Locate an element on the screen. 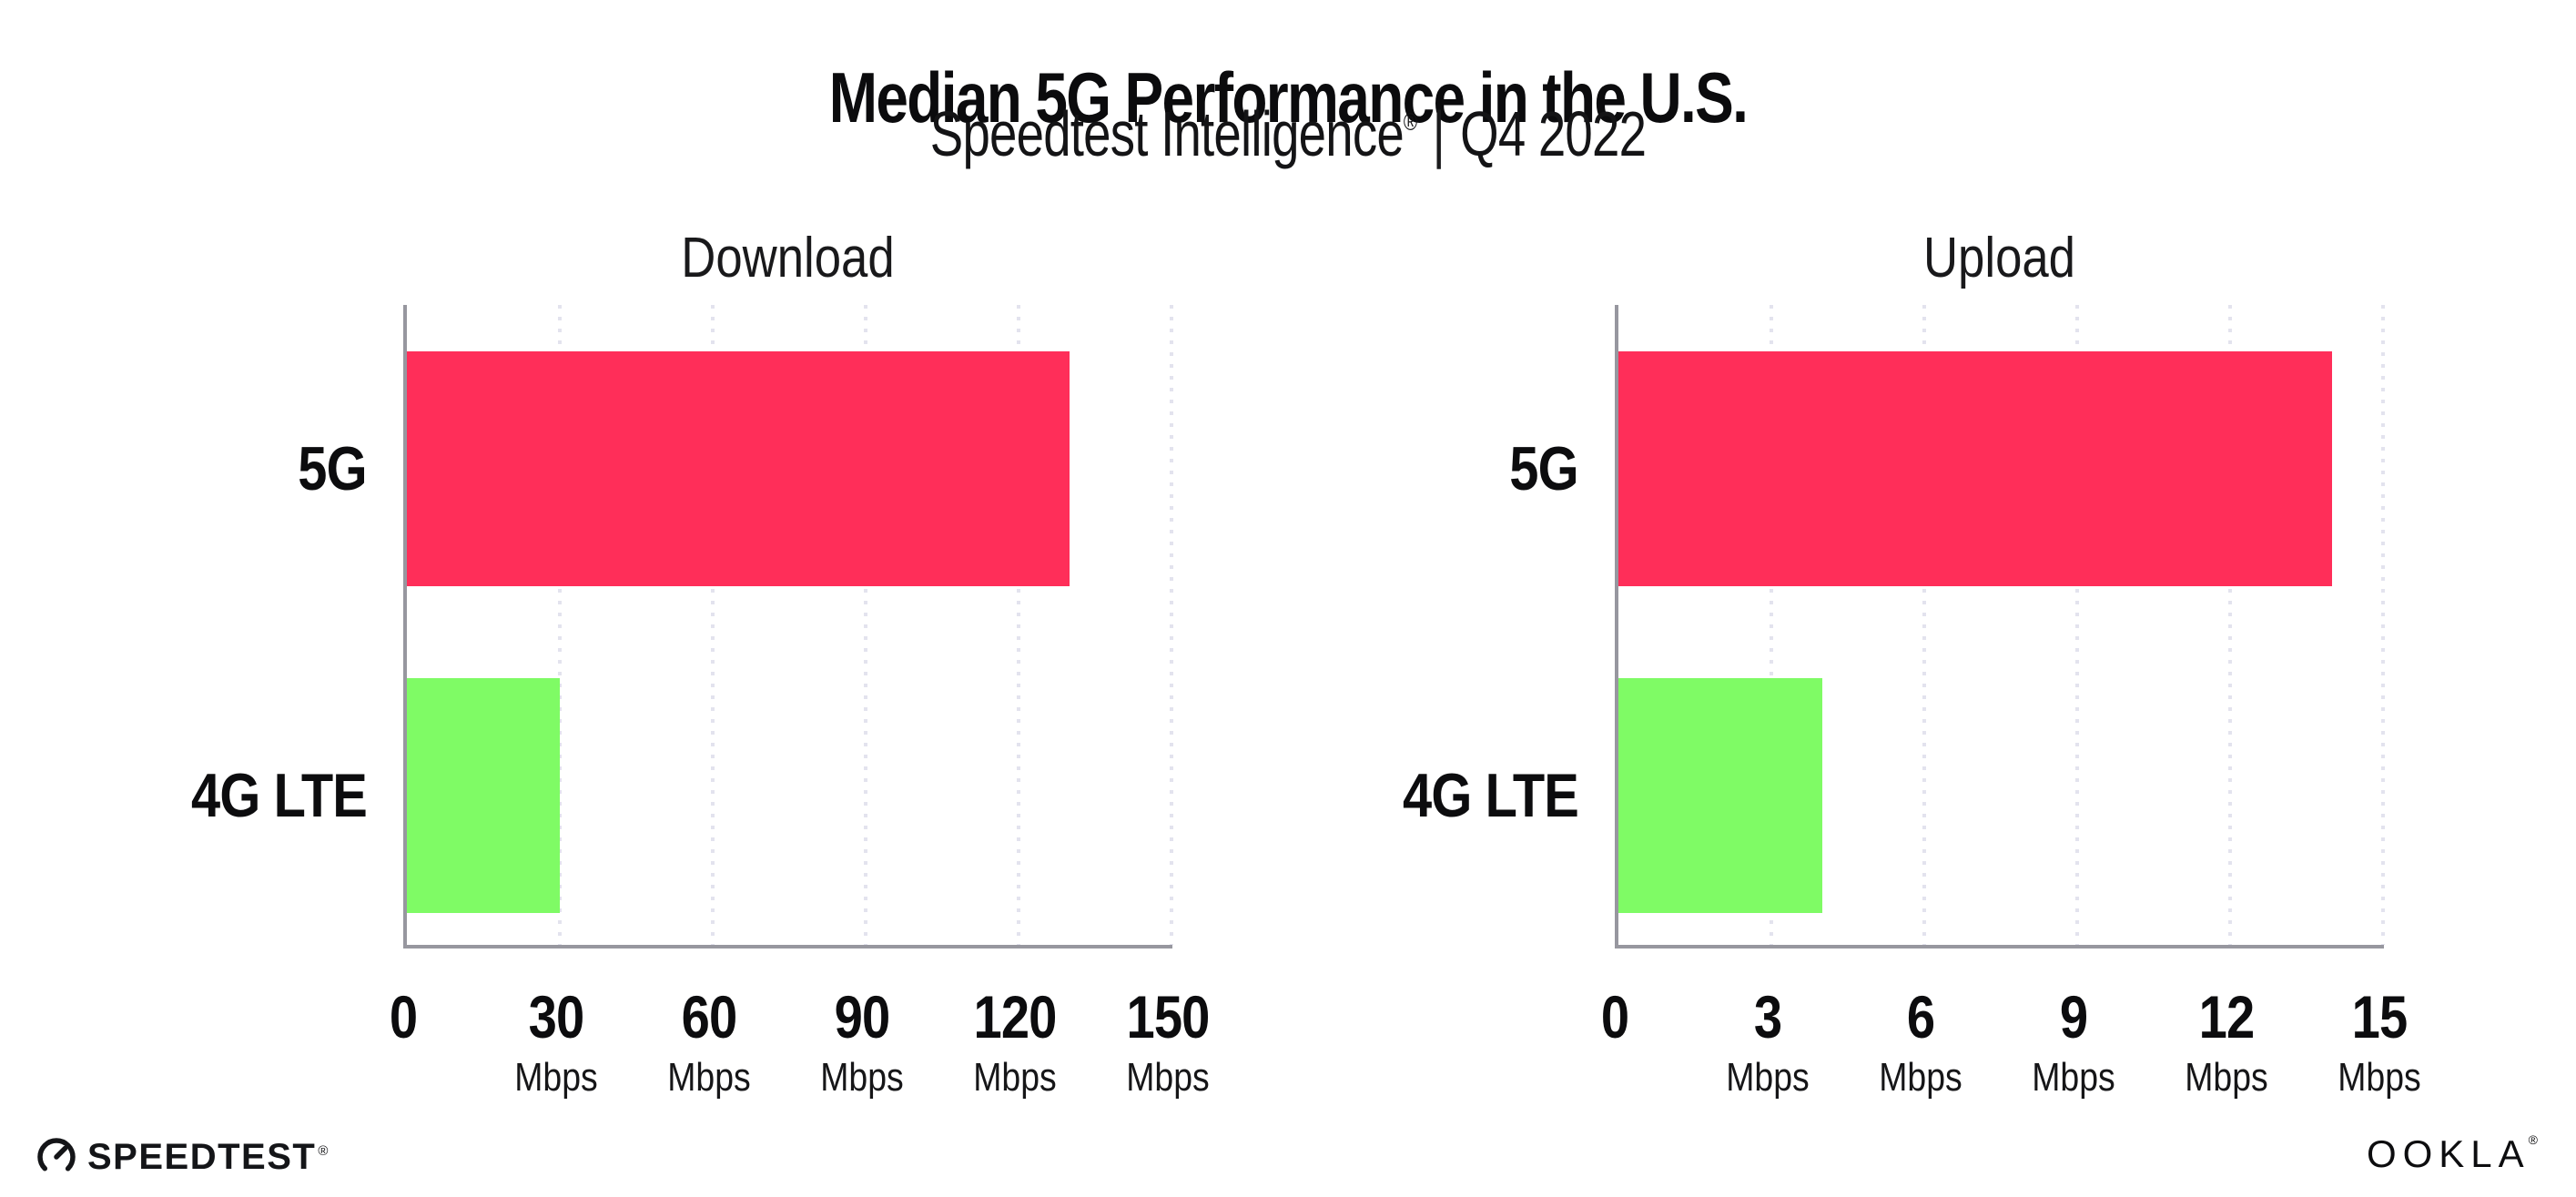 The height and width of the screenshot is (1197, 2576). x-tick-value: 9 is located at coordinates (2073, 1017).